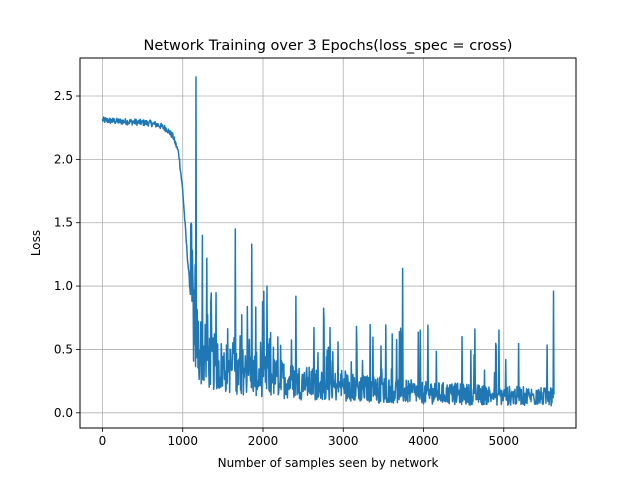 This screenshot has width=640, height=480. What do you see at coordinates (309, 438) in the screenshot?
I see `x-axis-ticks: 0 1000 2000 3000 4000 5000` at bounding box center [309, 438].